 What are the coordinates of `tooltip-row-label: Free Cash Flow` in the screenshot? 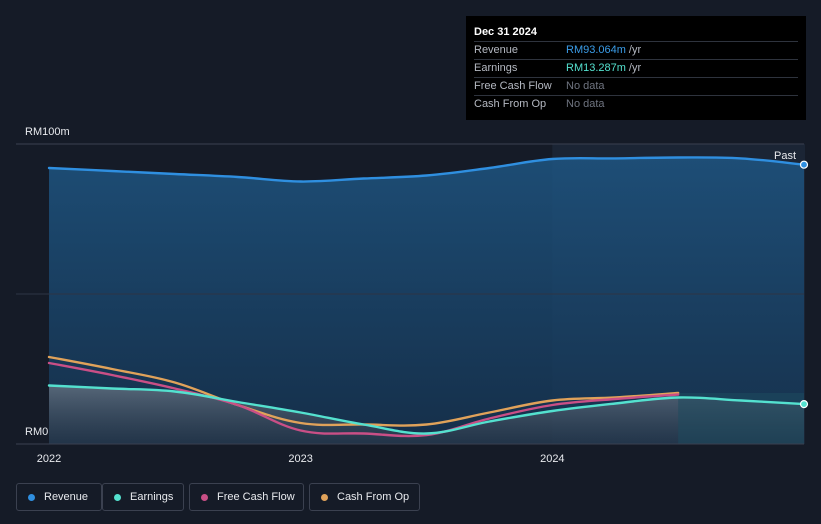 It's located at (513, 86).